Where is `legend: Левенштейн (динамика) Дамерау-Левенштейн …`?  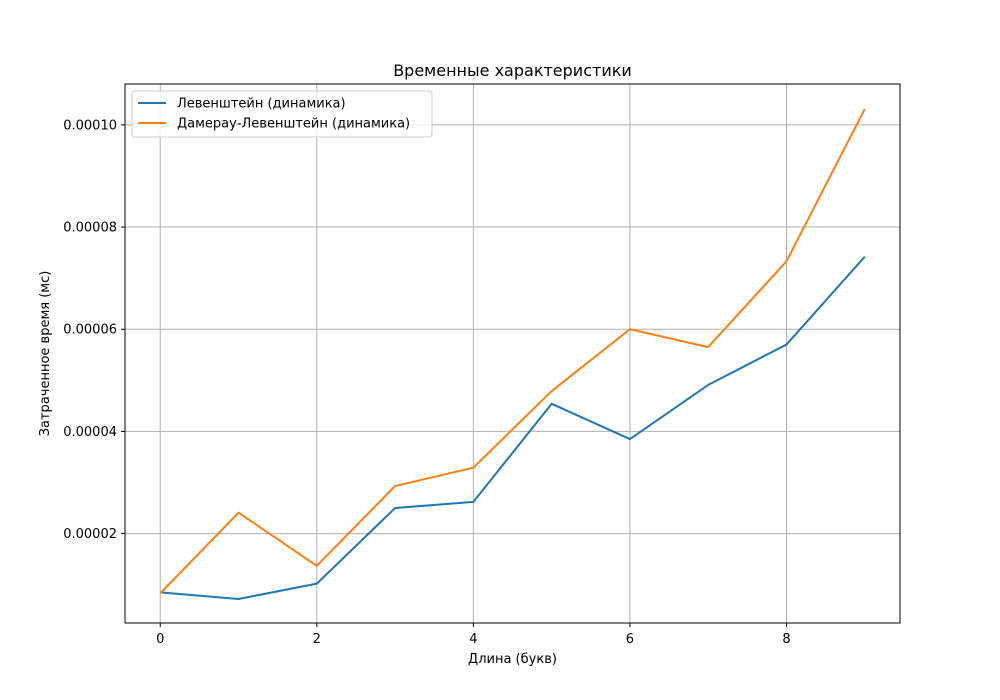 legend: Левенштейн (динамика) Дамерау-Левенштейн … is located at coordinates (282, 114).